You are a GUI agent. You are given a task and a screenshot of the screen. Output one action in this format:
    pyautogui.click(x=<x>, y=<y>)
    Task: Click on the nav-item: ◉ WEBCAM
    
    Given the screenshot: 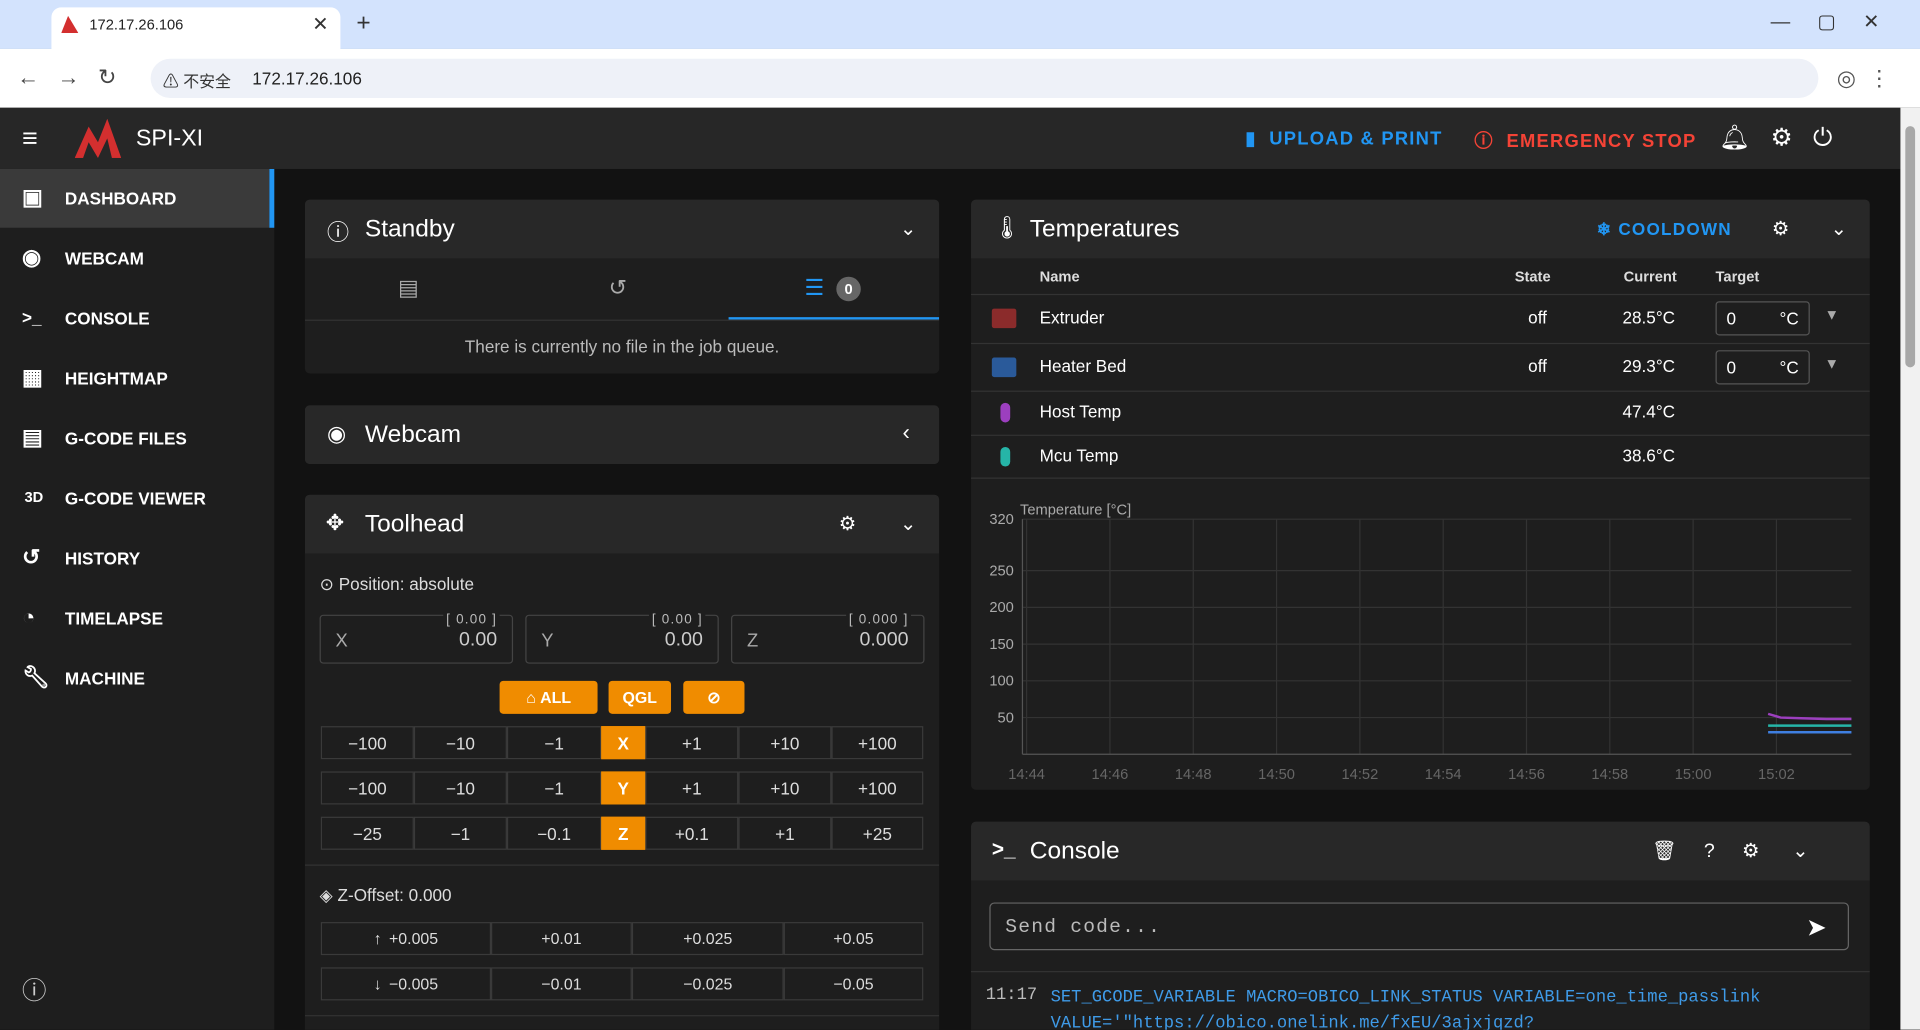 What is the action you would take?
    pyautogui.click(x=134, y=258)
    